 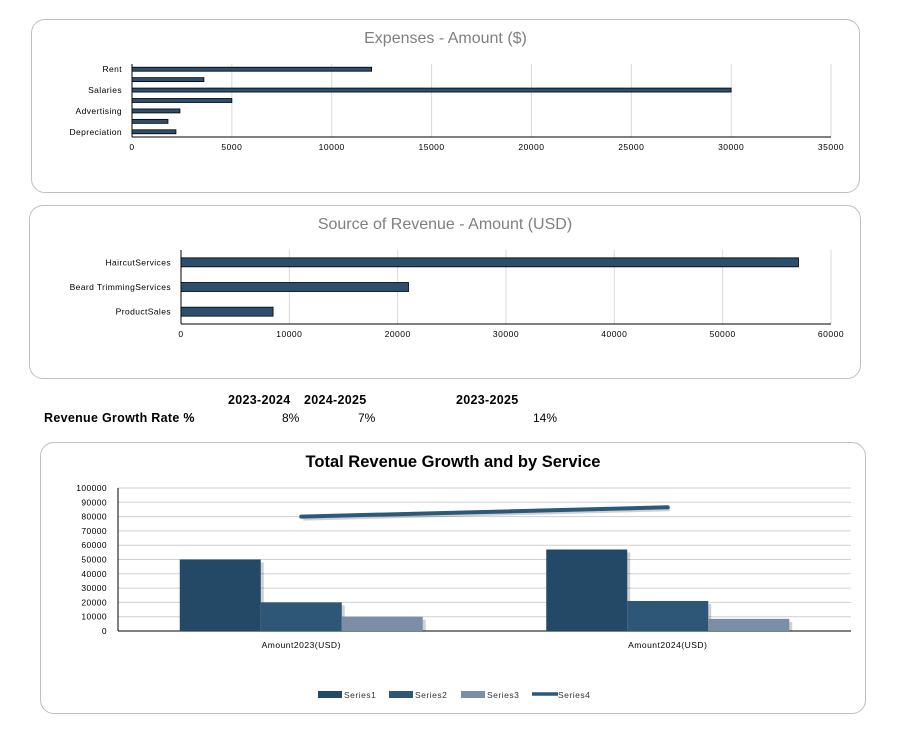 What do you see at coordinates (431, 695) in the screenshot?
I see `legend-label: Series2` at bounding box center [431, 695].